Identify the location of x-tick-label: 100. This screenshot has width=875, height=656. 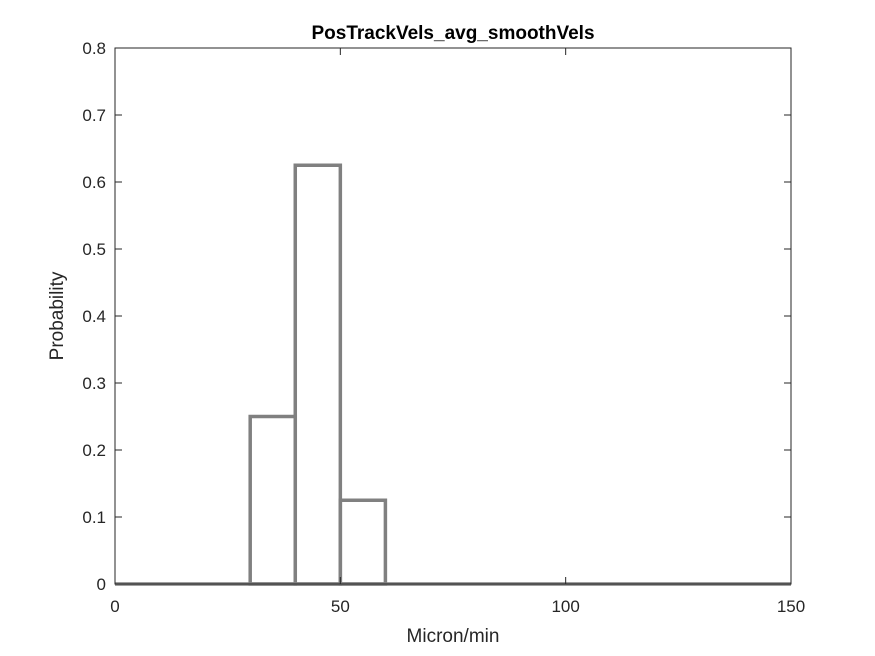
(565, 606).